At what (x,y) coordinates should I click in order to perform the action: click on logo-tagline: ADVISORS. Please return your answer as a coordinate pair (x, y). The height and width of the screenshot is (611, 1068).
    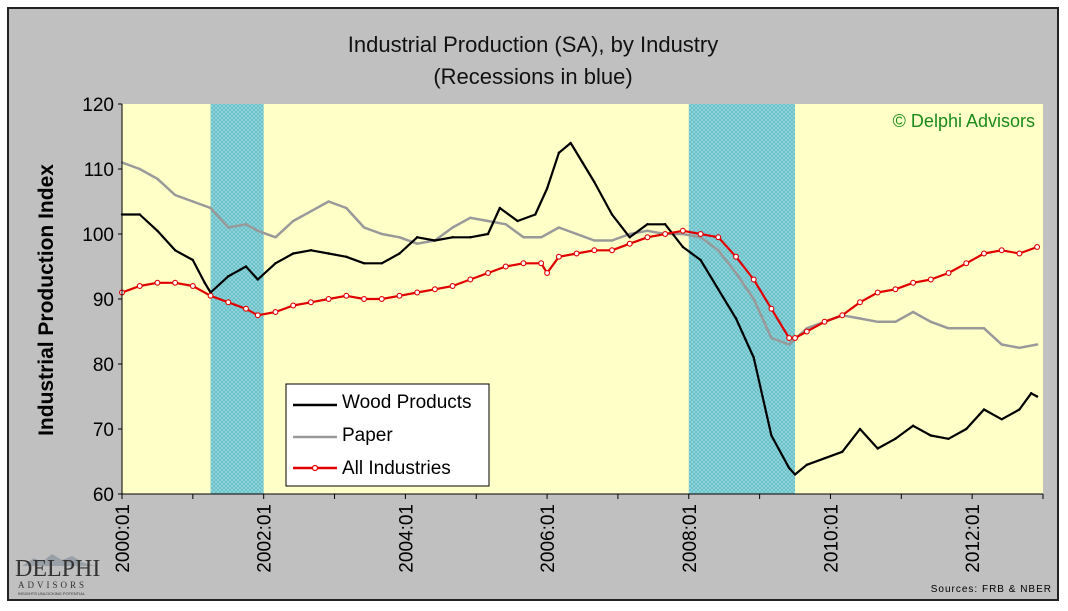
    Looking at the image, I should click on (52, 585).